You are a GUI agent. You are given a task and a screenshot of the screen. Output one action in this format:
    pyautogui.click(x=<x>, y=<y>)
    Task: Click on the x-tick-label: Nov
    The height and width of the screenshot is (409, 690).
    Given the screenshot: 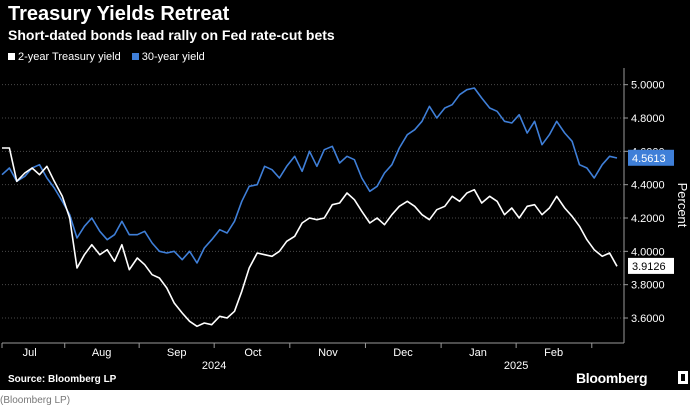 What is the action you would take?
    pyautogui.click(x=328, y=353)
    